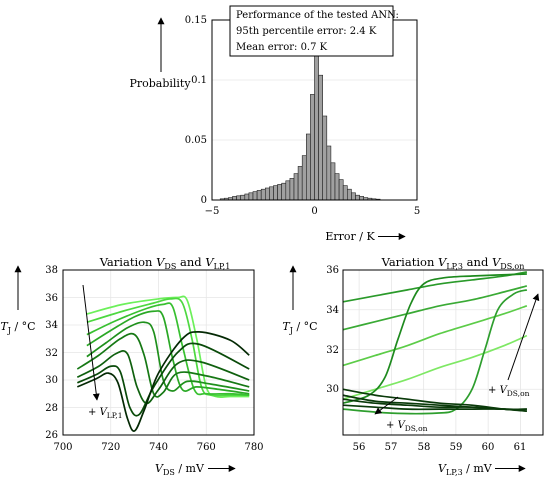  I want to click on left-ytick-38: 38, so click(51, 270).